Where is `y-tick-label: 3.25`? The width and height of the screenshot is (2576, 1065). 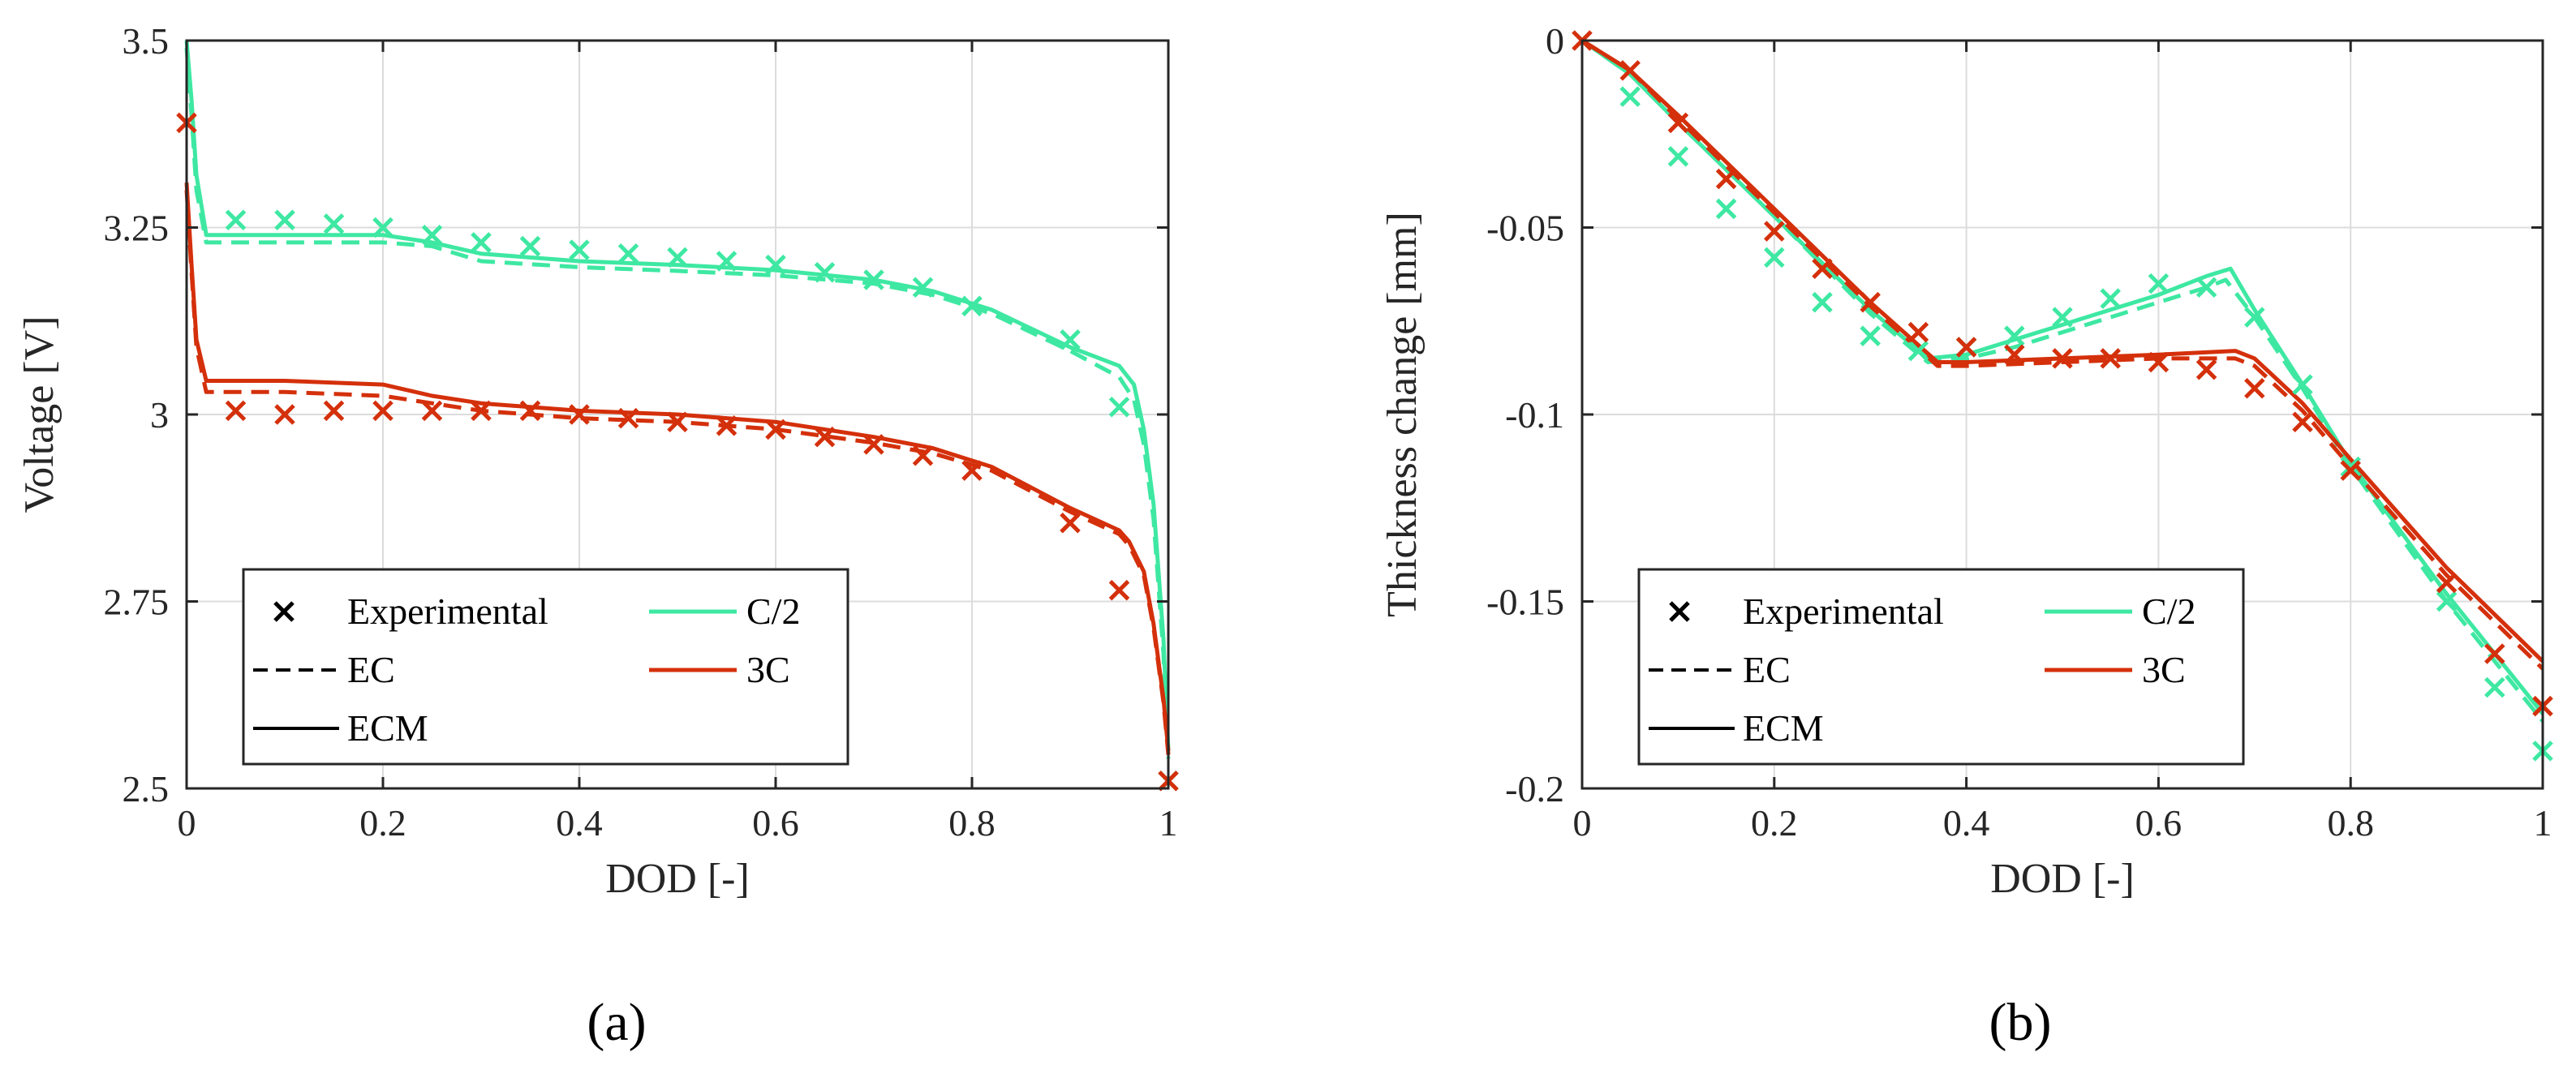
y-tick-label: 3.25 is located at coordinates (137, 228).